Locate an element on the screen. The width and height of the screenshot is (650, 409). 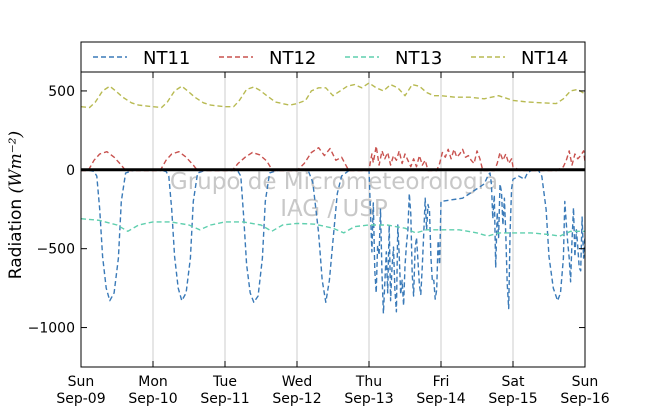
legend-label: NT13 is located at coordinates (418, 58).